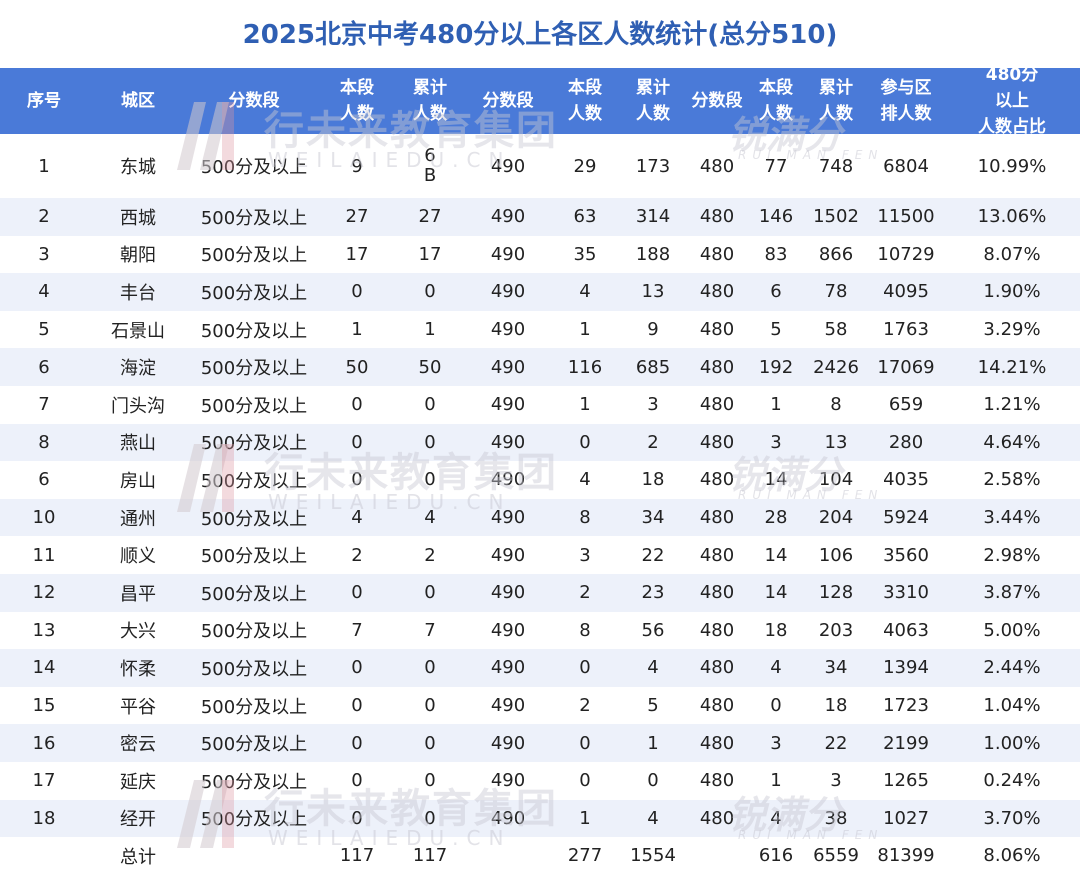 The height and width of the screenshot is (878, 1080). I want to click on cell-col-district: 海淀, so click(138, 369).